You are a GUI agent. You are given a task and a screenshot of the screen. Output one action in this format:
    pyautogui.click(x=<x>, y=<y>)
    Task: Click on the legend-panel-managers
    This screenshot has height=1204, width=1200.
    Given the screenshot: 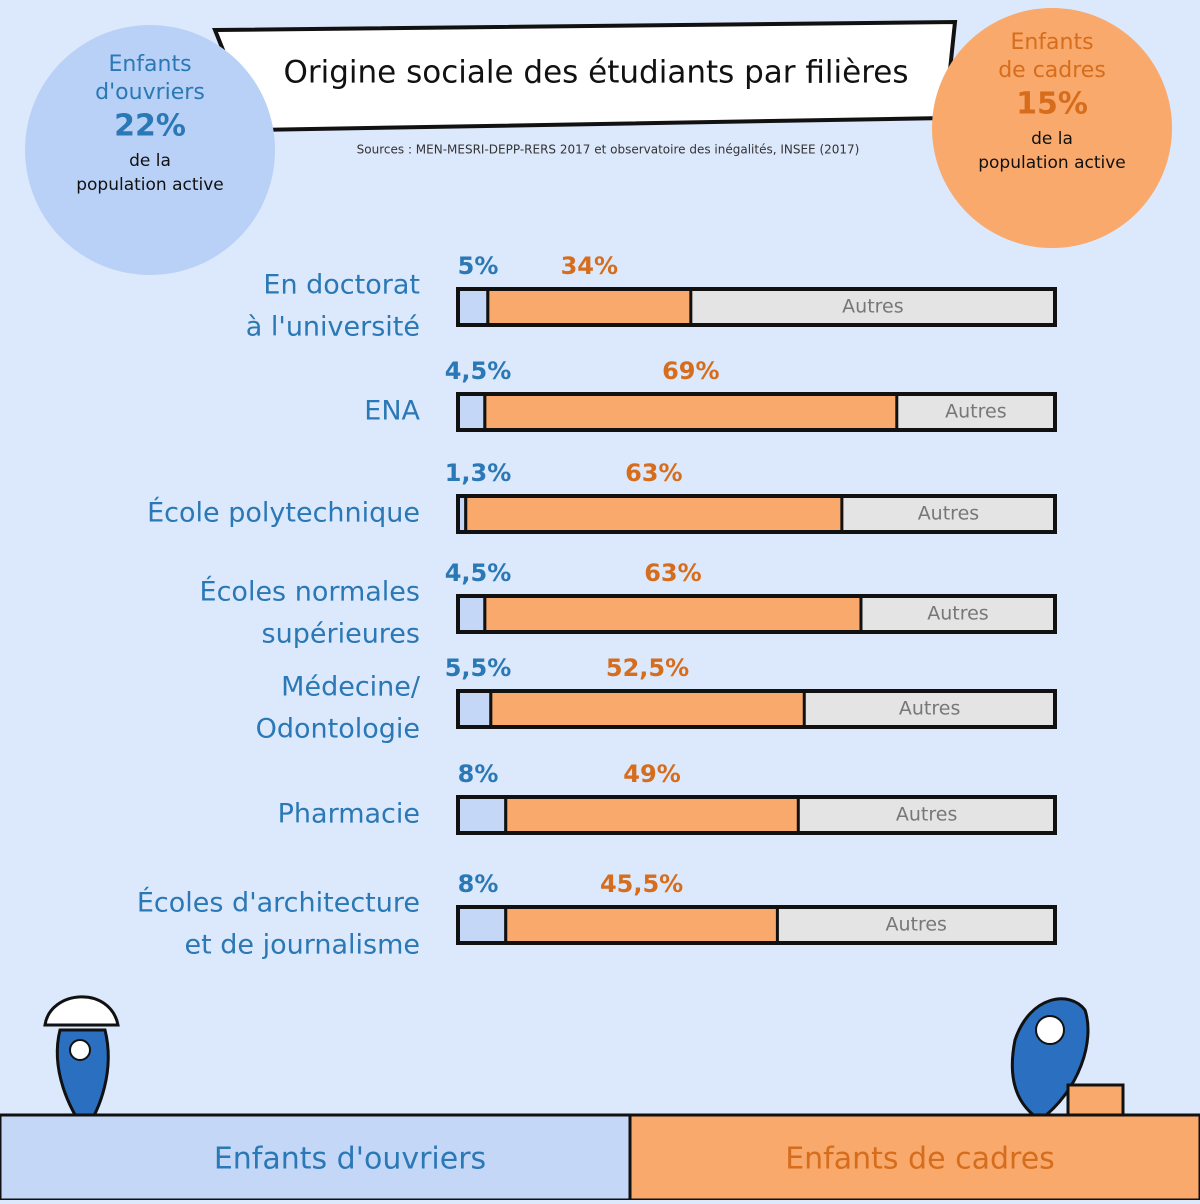 What is the action you would take?
    pyautogui.click(x=914, y=1157)
    